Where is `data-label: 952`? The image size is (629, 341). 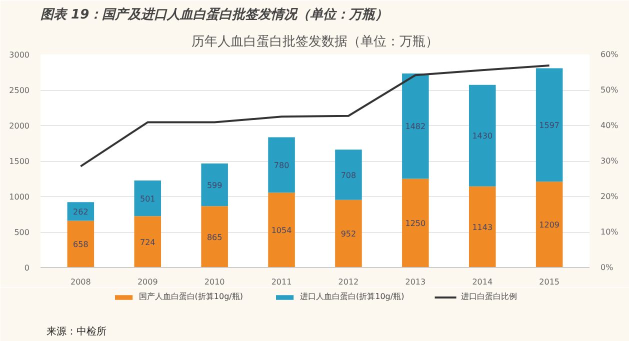
data-label: 952 is located at coordinates (348, 234).